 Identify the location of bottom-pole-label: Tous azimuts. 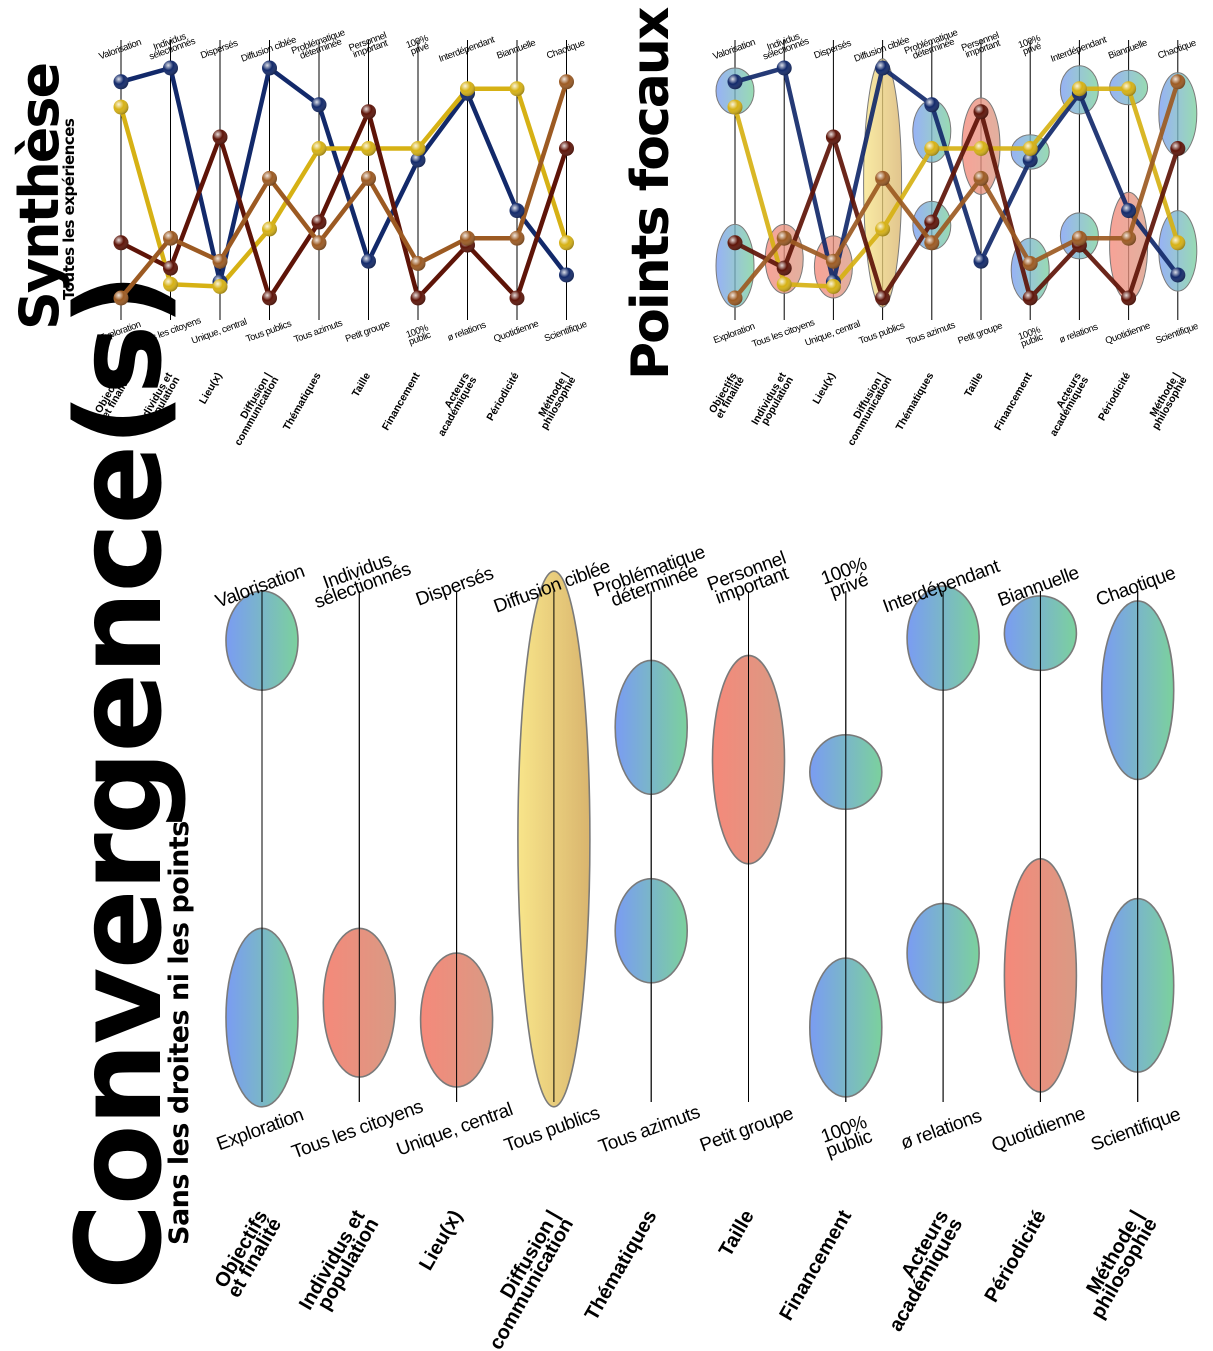
(931, 334).